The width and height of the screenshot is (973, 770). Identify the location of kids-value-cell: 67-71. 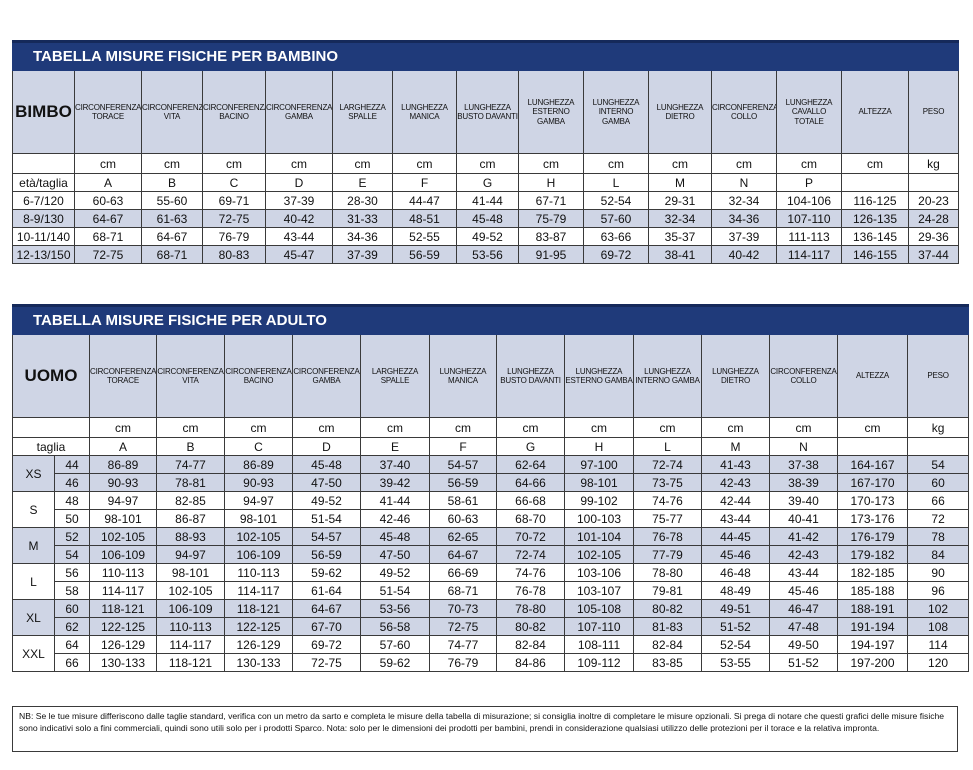
(551, 200).